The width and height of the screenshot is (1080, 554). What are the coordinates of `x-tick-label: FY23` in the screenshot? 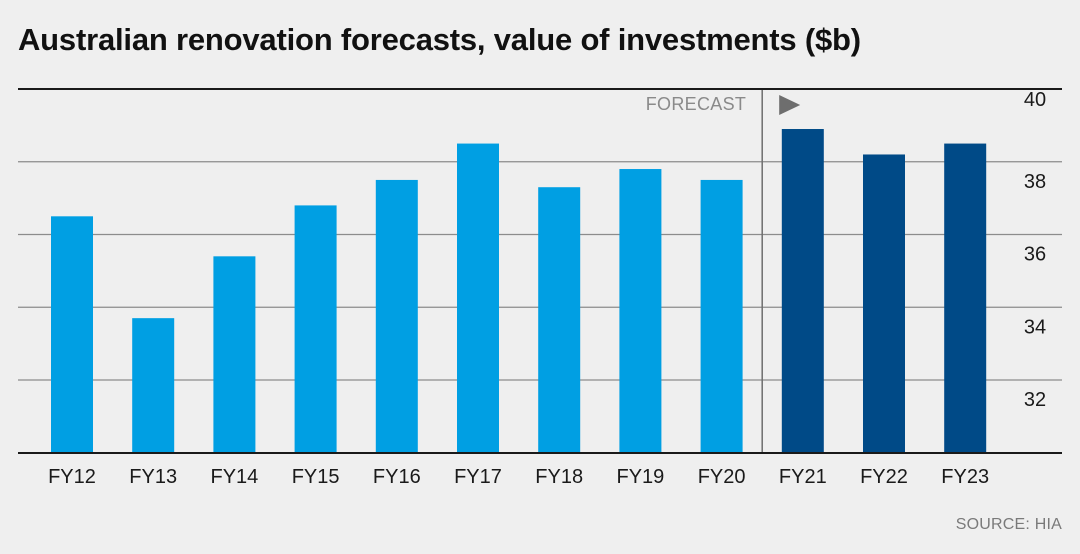 It's located at (965, 477).